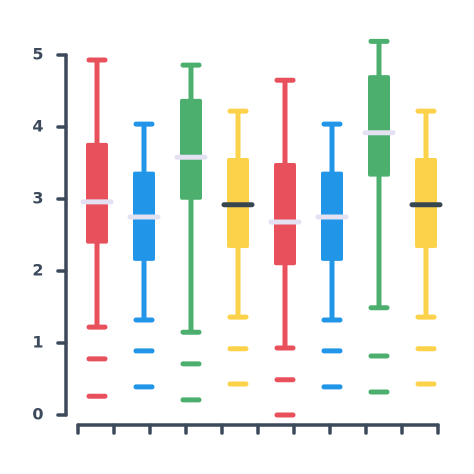 The width and height of the screenshot is (474, 474). I want to click on y-tick-label: 3, so click(37, 198).